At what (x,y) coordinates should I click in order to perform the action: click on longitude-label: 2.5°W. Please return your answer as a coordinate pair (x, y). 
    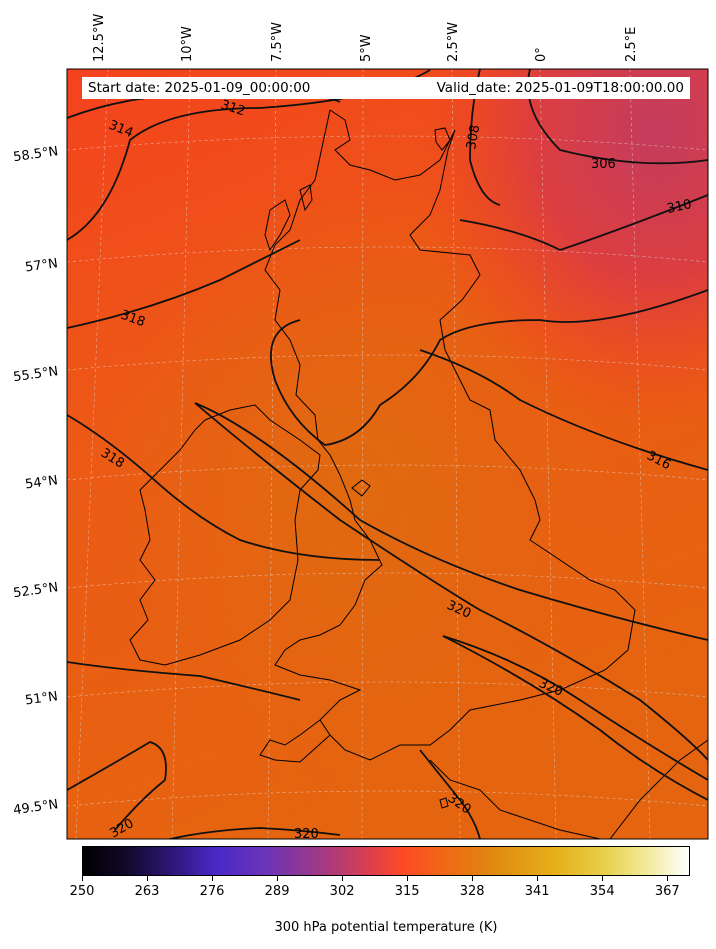
    Looking at the image, I should click on (453, 41).